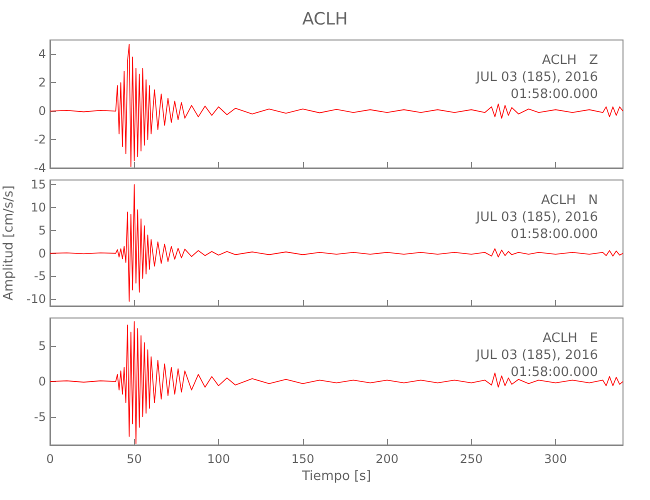 This screenshot has height=500, width=650. I want to click on y-tick-label: 15, so click(38, 185).